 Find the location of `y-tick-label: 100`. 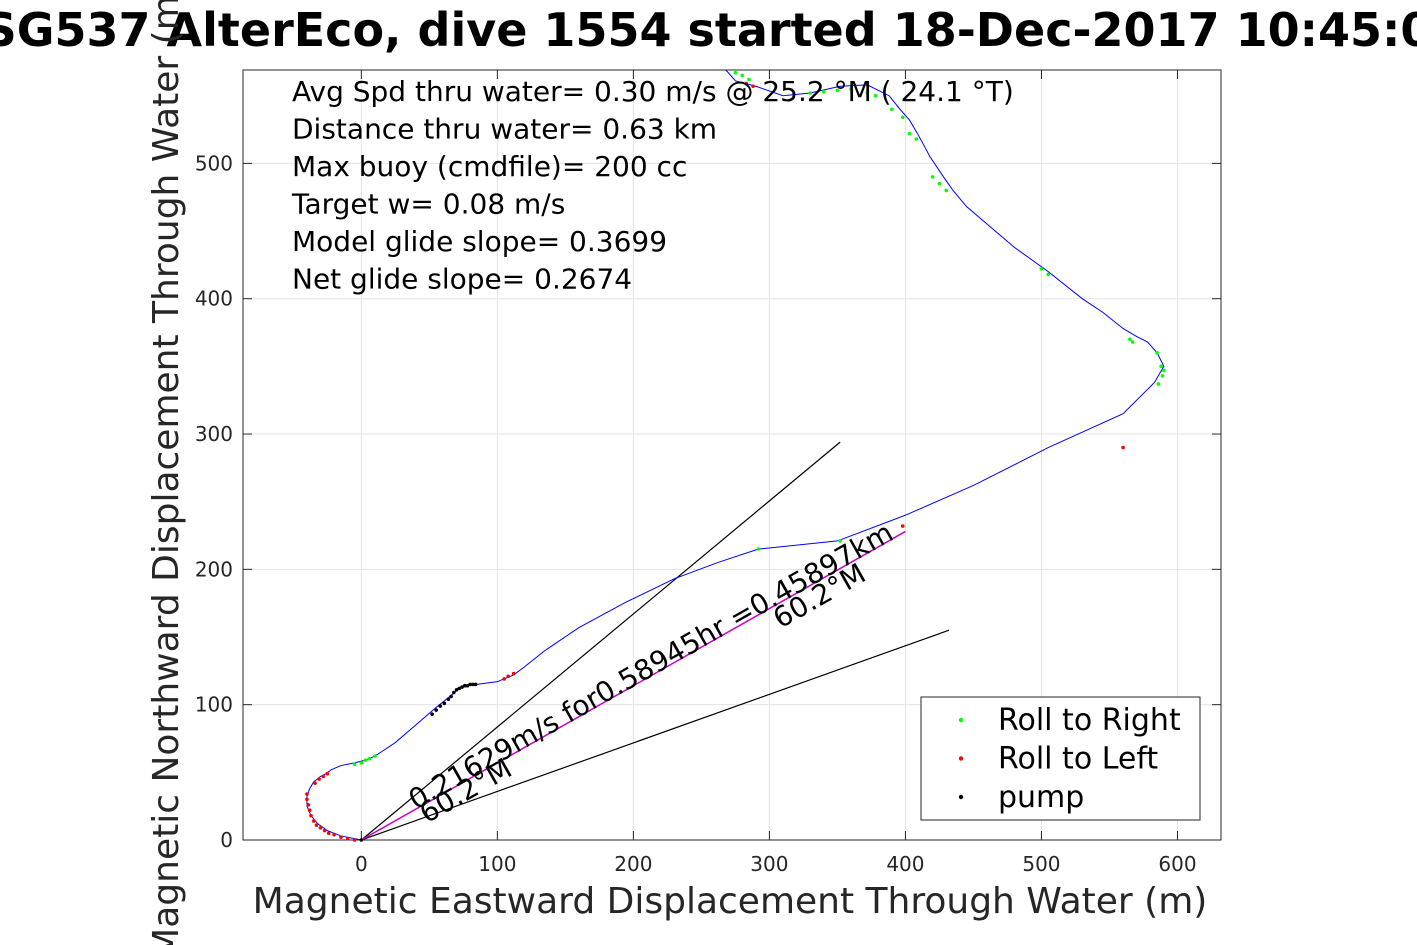

y-tick-label: 100 is located at coordinates (214, 705).